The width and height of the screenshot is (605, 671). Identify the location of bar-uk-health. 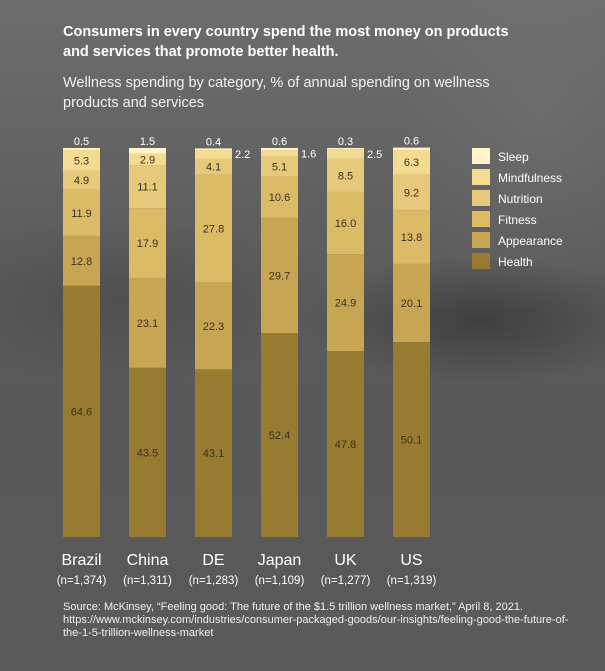
(345, 444).